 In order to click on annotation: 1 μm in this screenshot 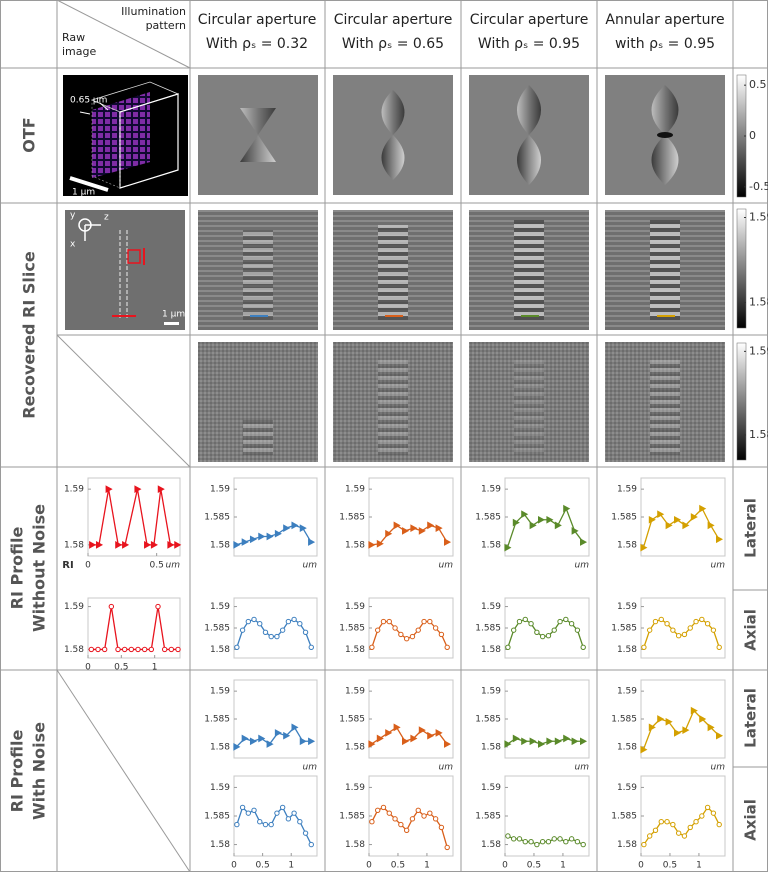, I will do `click(83, 193)`.